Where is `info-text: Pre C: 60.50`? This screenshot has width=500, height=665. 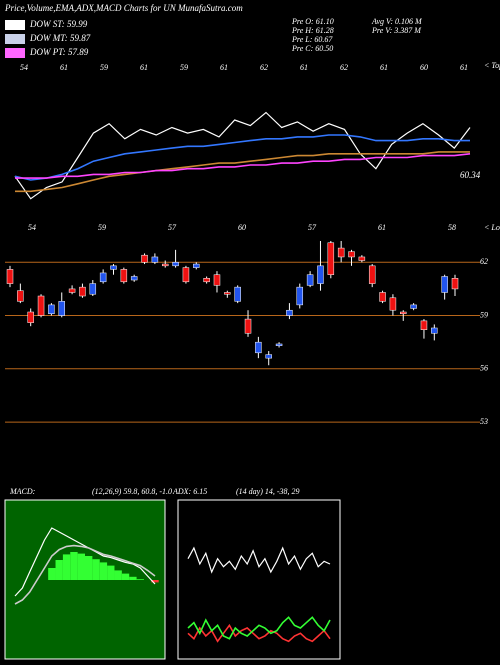 info-text: Pre C: 60.50 is located at coordinates (312, 48).